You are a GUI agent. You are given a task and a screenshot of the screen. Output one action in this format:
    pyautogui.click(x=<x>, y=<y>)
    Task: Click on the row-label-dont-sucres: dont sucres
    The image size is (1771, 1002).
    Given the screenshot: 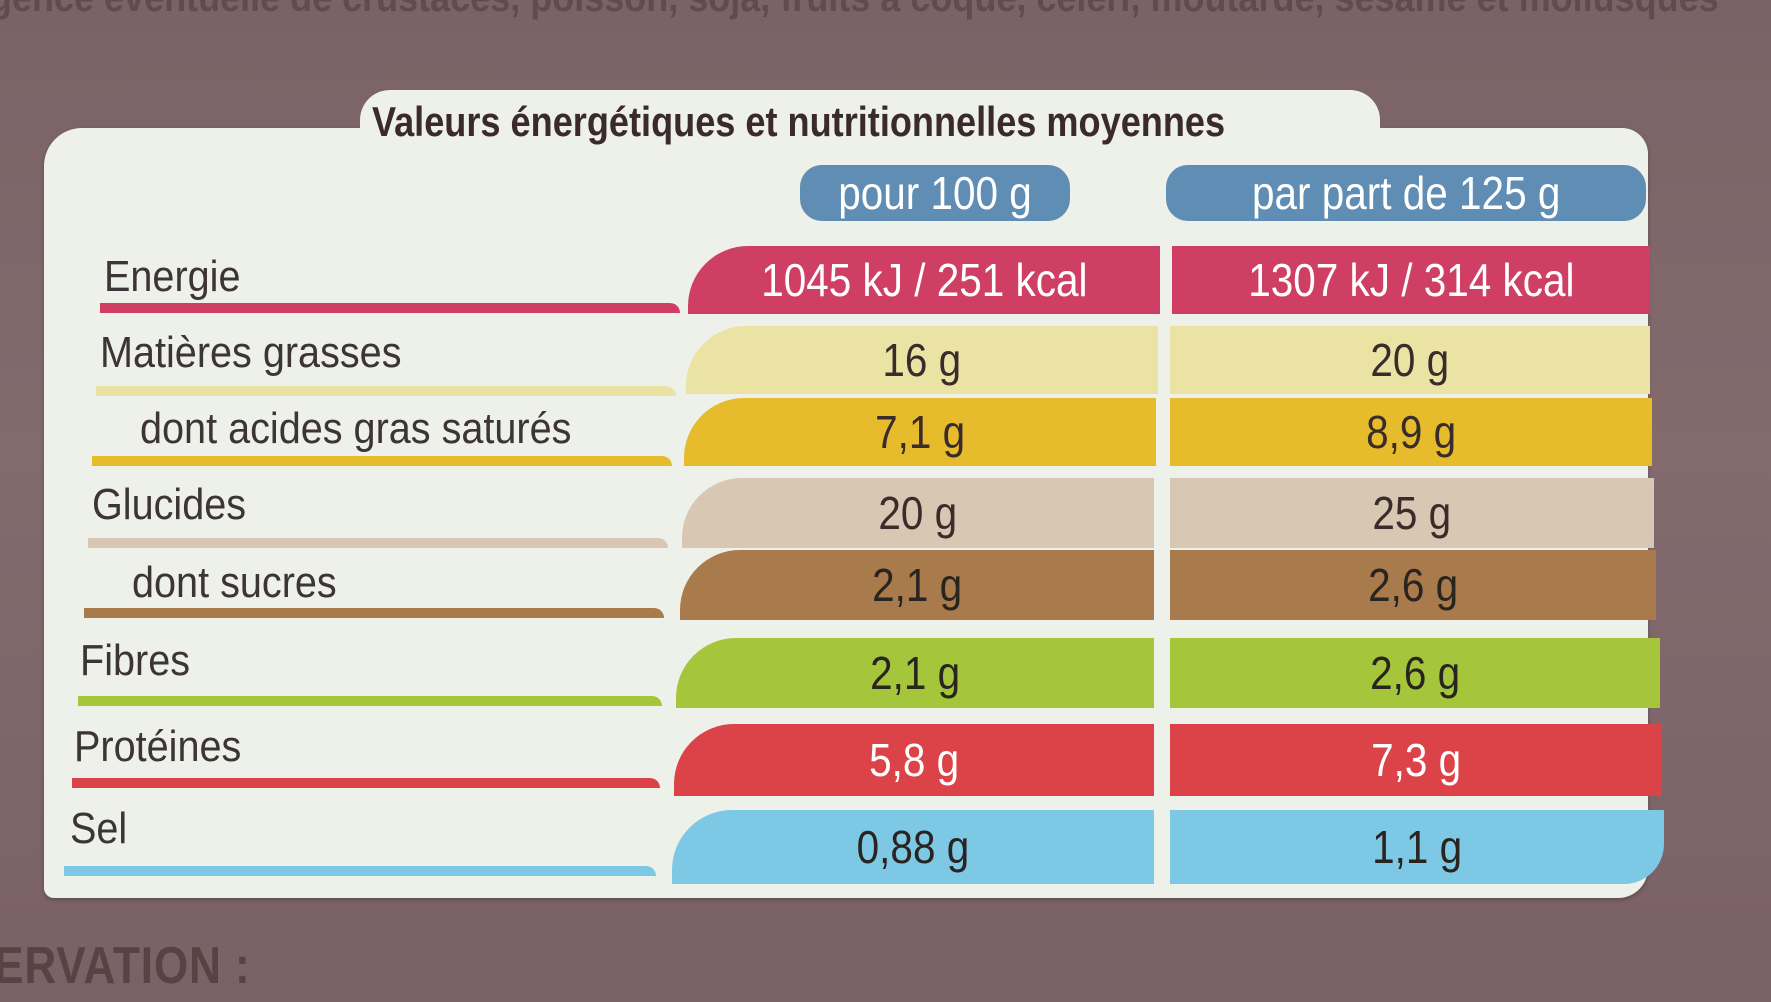 What is the action you would take?
    pyautogui.click(x=234, y=582)
    